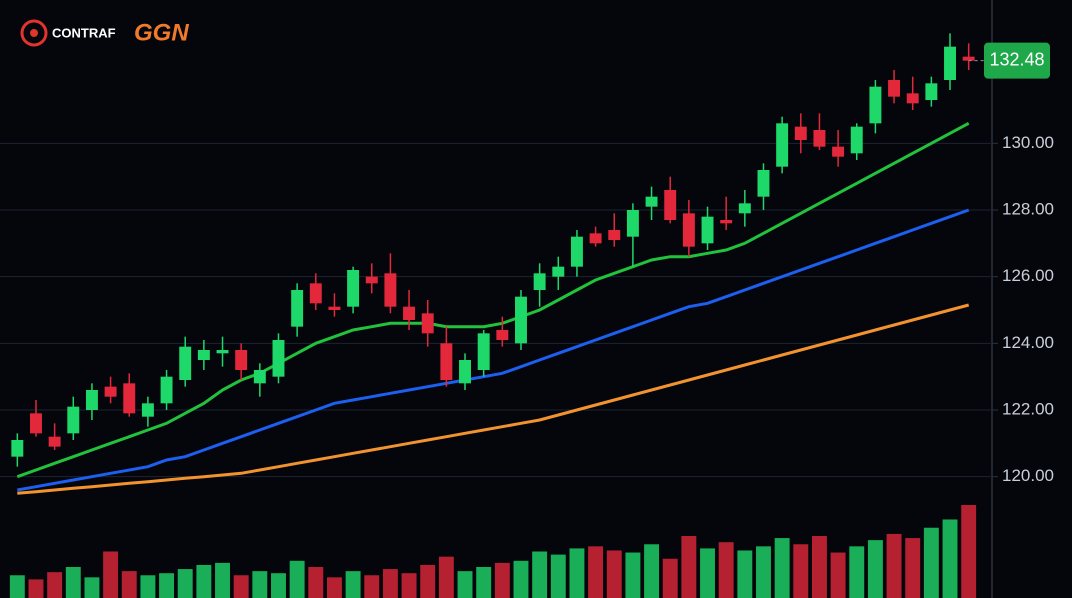  Describe the element at coordinates (1028, 208) in the screenshot. I see `y-tick-label: 128.00` at that location.